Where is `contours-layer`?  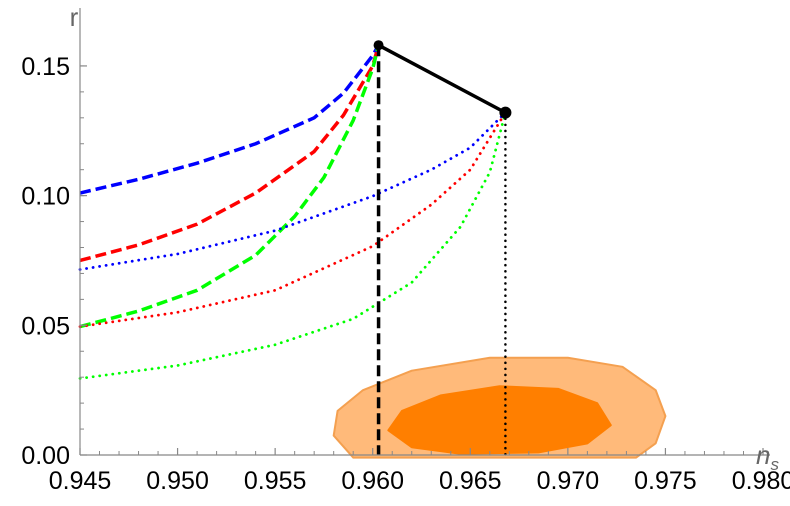 contours-layer is located at coordinates (499, 407).